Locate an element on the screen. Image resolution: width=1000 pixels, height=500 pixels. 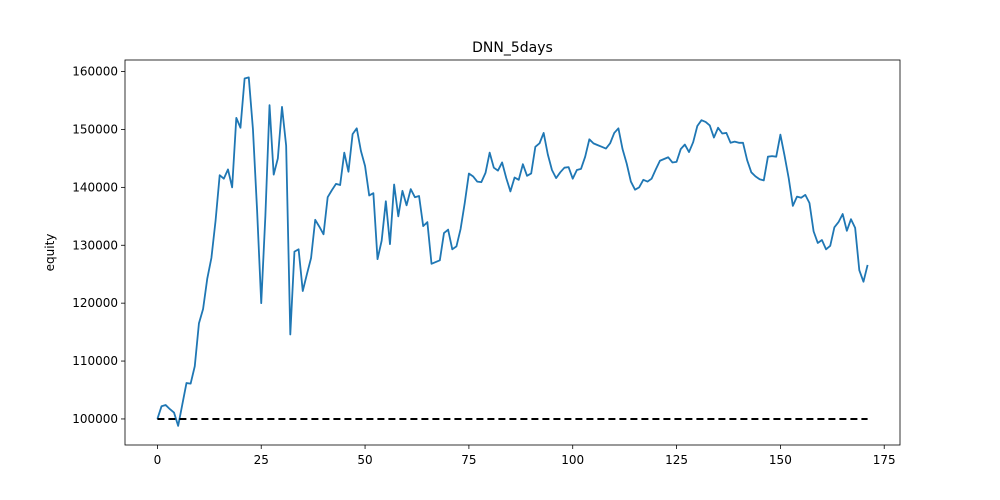
x-tick-label: 125 is located at coordinates (676, 460).